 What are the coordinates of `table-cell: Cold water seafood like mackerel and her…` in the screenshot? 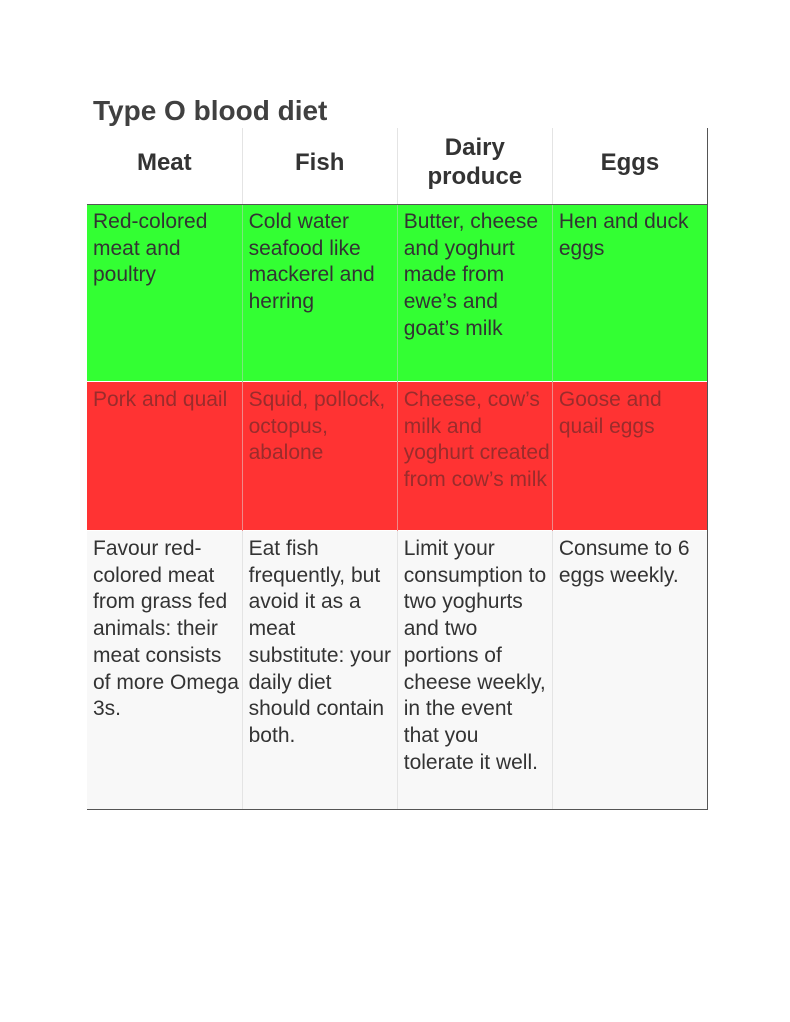 It's located at (320, 293).